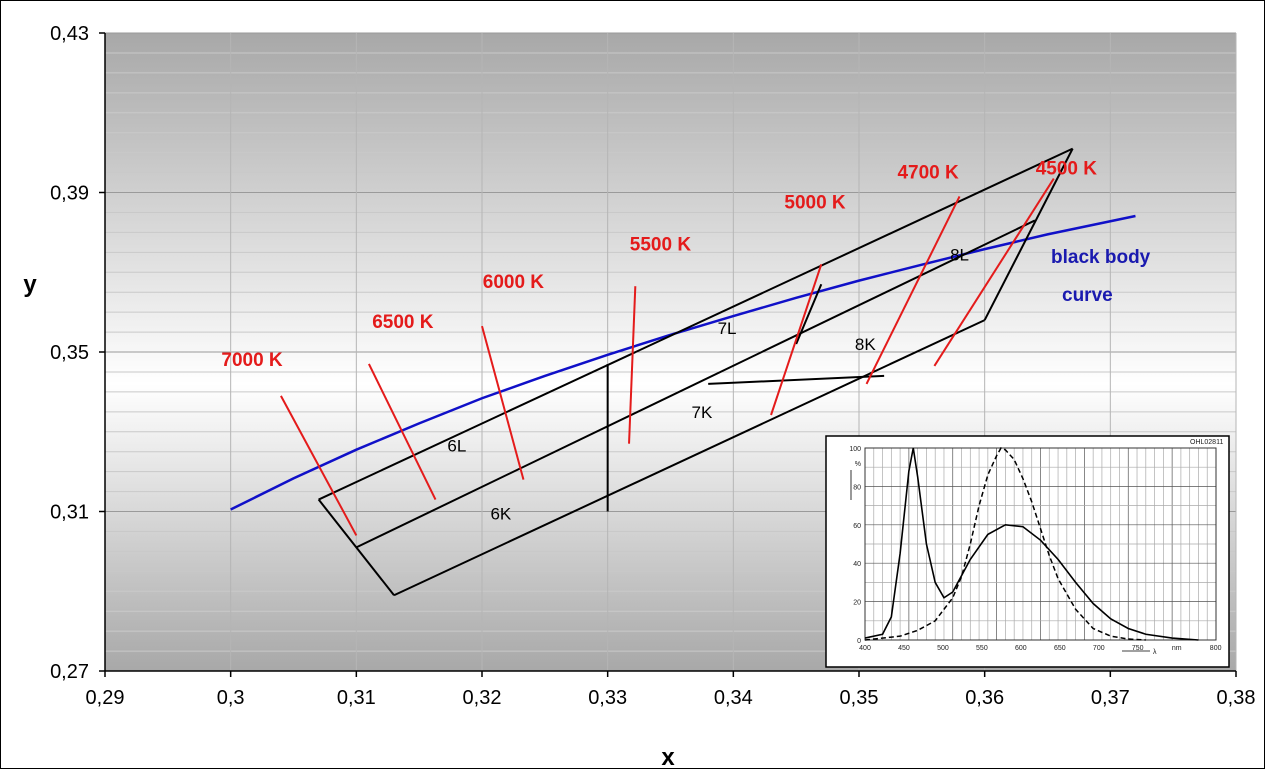 The width and height of the screenshot is (1265, 769). Describe the element at coordinates (857, 487) in the screenshot. I see `inset-y-tick-label: 80` at that location.